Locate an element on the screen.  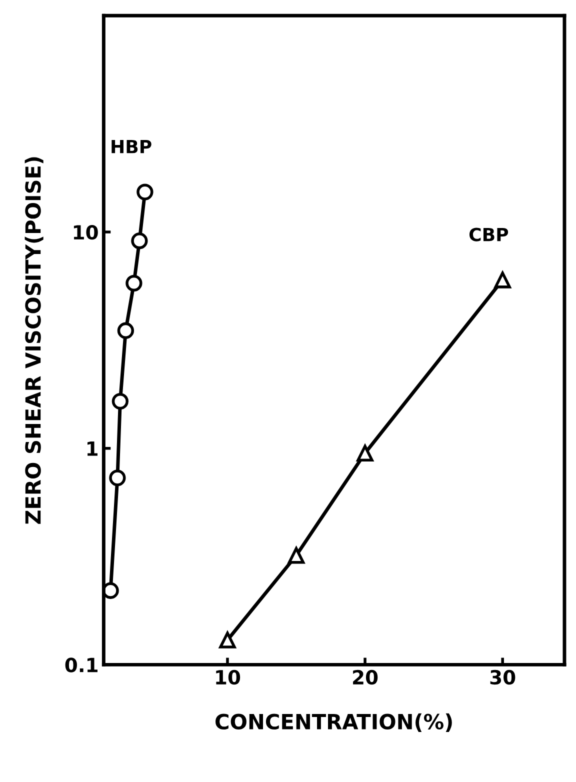
y-tick-label: 0.1 is located at coordinates (81, 665).